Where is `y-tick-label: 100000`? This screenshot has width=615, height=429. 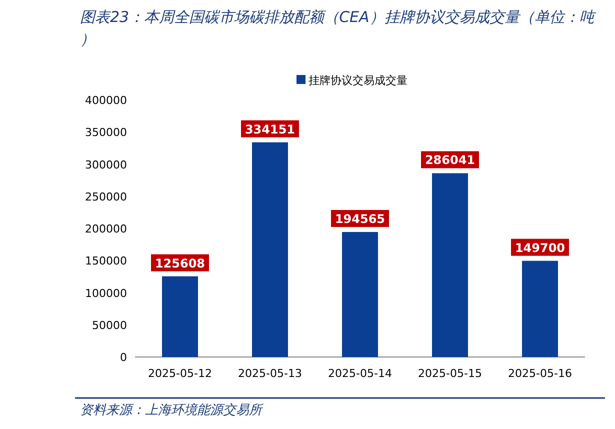 y-tick-label: 100000 is located at coordinates (106, 293).